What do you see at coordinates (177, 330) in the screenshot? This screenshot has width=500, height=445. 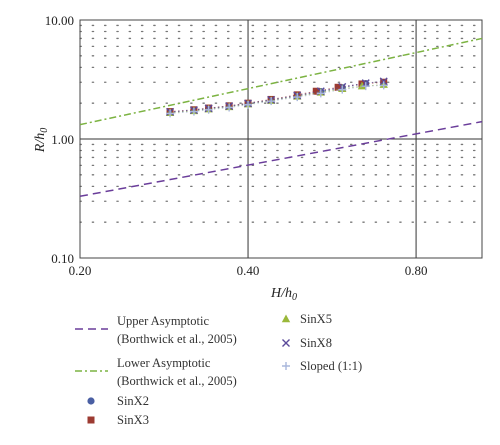 I see `legend-label: Upper Asymptotic (Borthwick et al., 2005)` at bounding box center [177, 330].